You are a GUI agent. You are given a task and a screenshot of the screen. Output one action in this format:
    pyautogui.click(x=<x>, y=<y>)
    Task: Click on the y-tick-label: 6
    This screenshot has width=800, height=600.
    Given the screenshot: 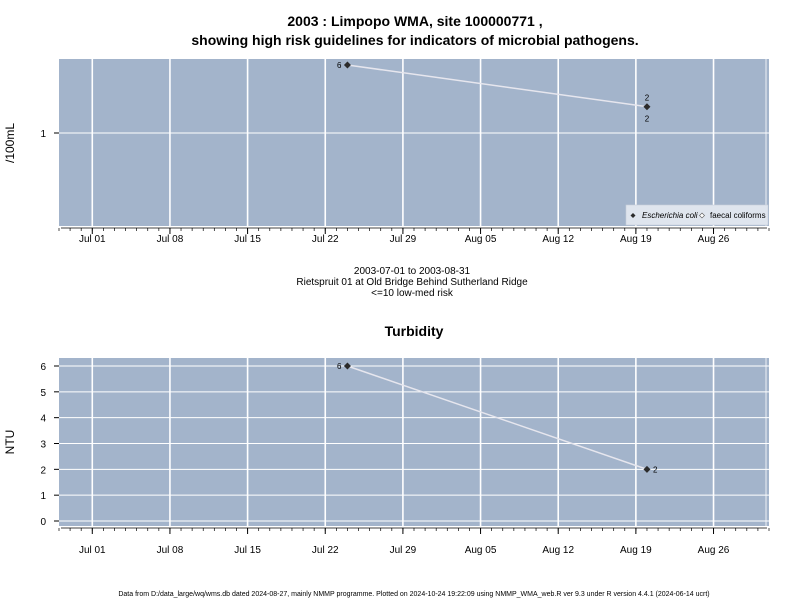 What is the action you would take?
    pyautogui.click(x=43, y=367)
    